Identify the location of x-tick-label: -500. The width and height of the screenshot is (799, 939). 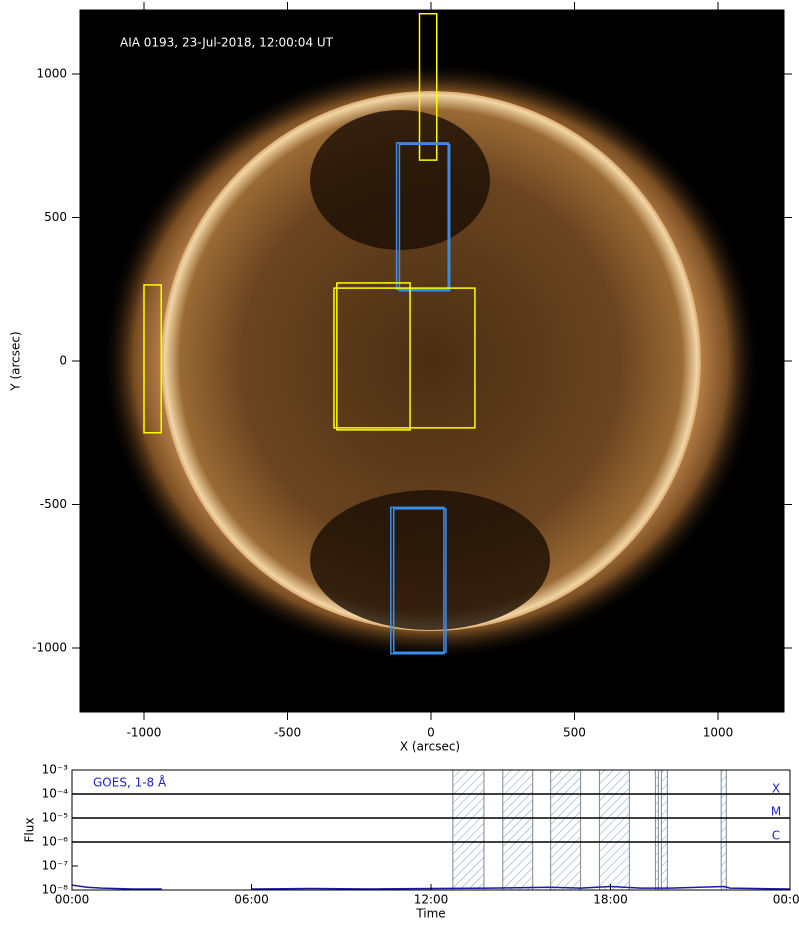
(287, 733).